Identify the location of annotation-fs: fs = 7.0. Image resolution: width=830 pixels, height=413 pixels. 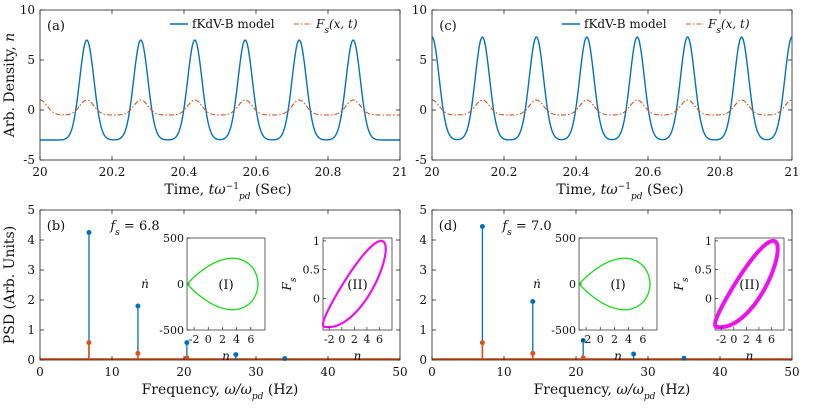
(526, 228).